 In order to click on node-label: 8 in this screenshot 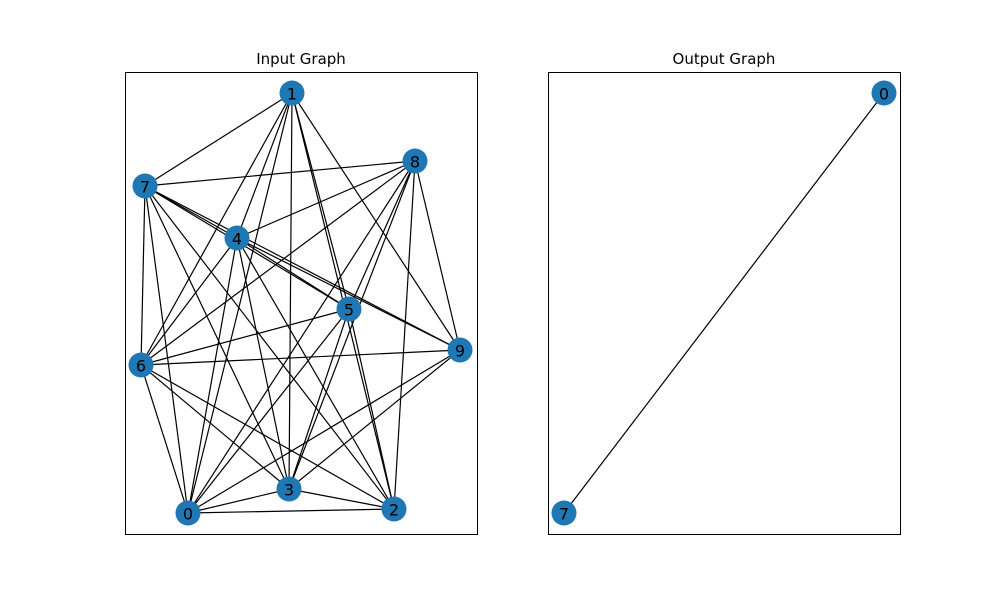, I will do `click(415, 162)`.